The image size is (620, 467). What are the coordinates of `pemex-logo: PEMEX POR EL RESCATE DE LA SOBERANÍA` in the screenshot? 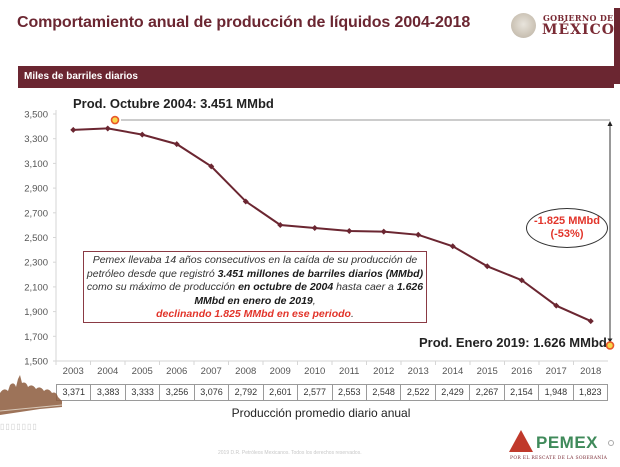 It's located at (560, 448).